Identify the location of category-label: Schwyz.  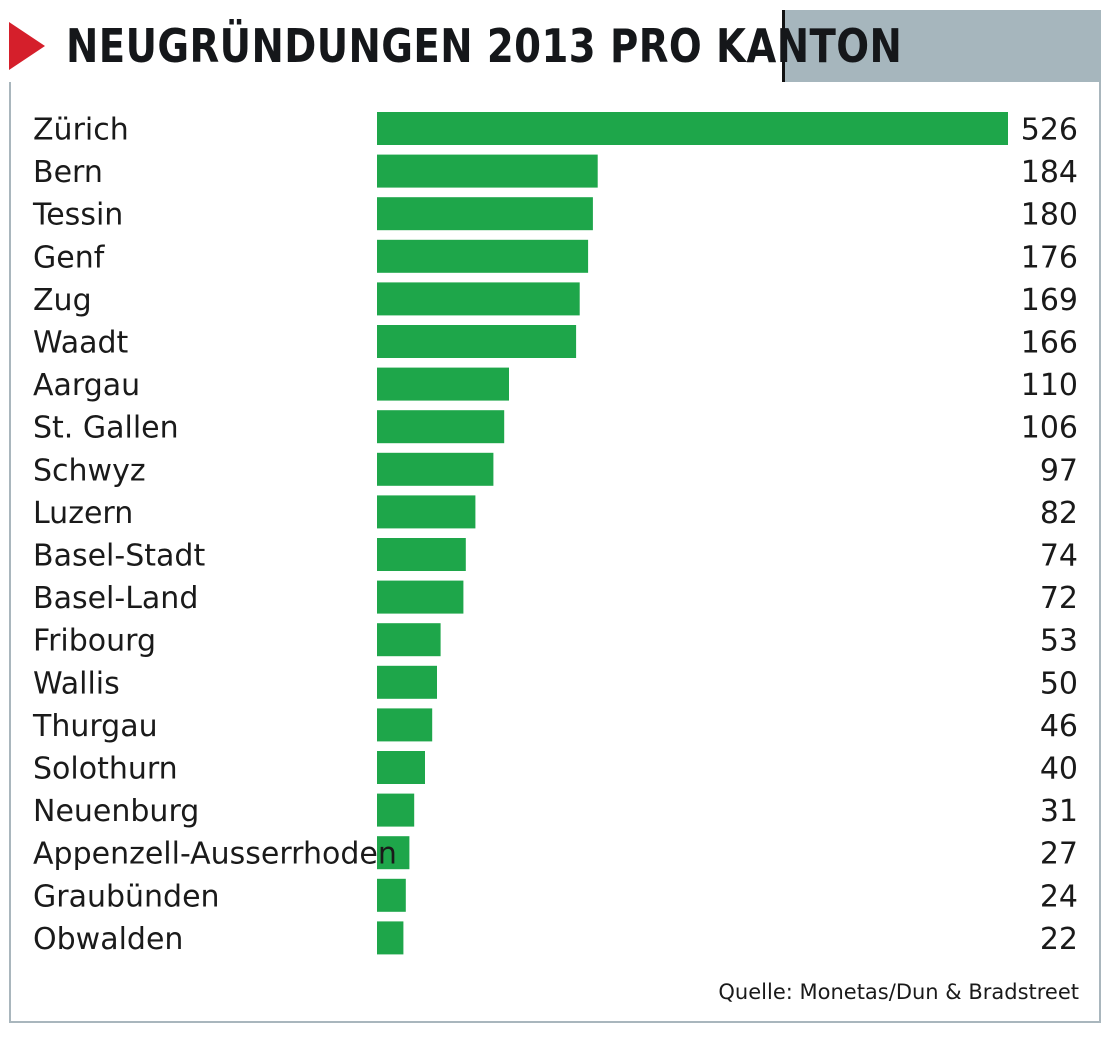
(89, 470).